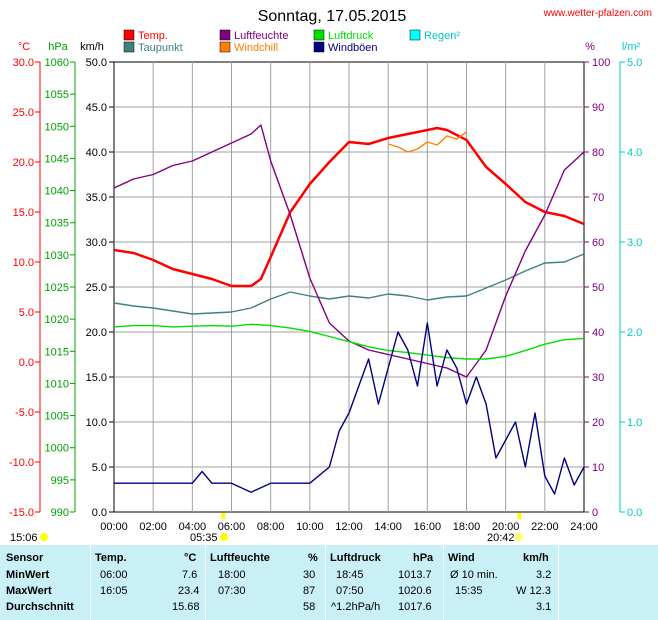 The width and height of the screenshot is (658, 620). What do you see at coordinates (598, 468) in the screenshot?
I see `humidity-tick-label: 10` at bounding box center [598, 468].